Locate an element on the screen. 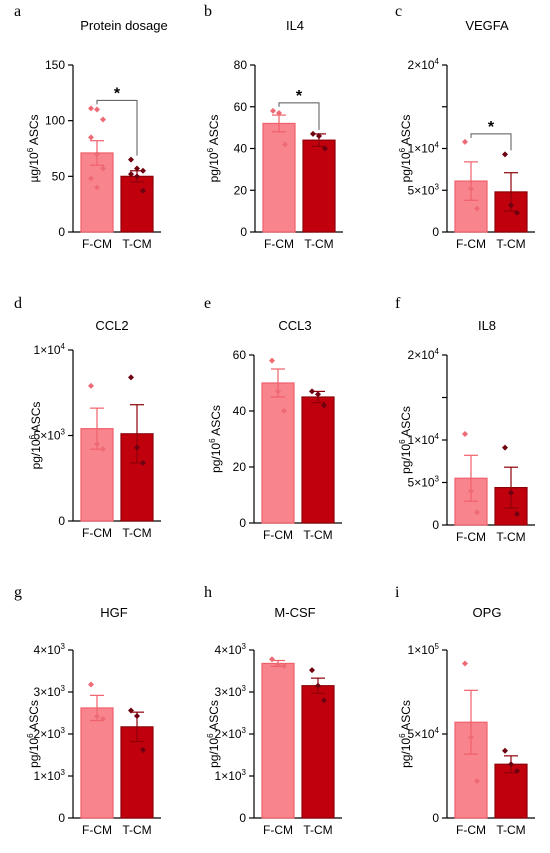 Image resolution: width=550 pixels, height=853 pixels. panel-title: M-CSF is located at coordinates (294, 612).